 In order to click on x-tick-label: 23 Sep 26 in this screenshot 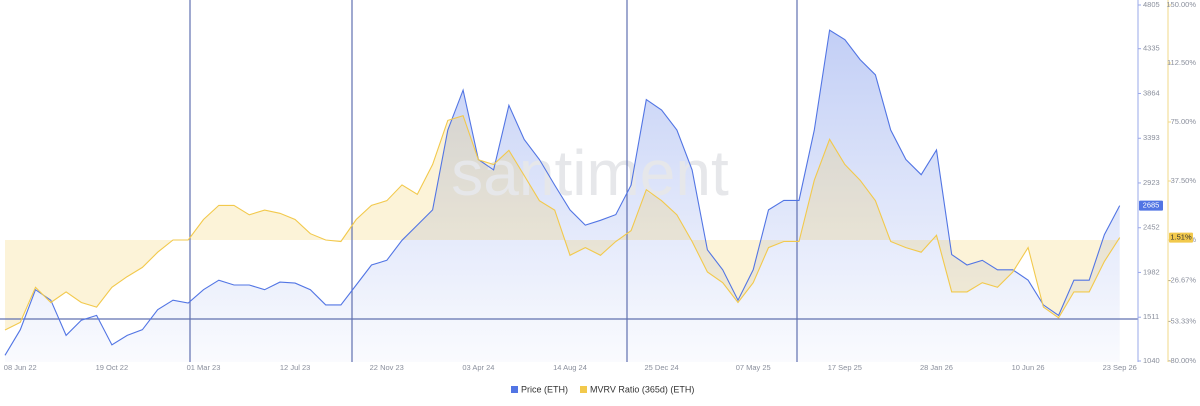, I will do `click(1120, 367)`.